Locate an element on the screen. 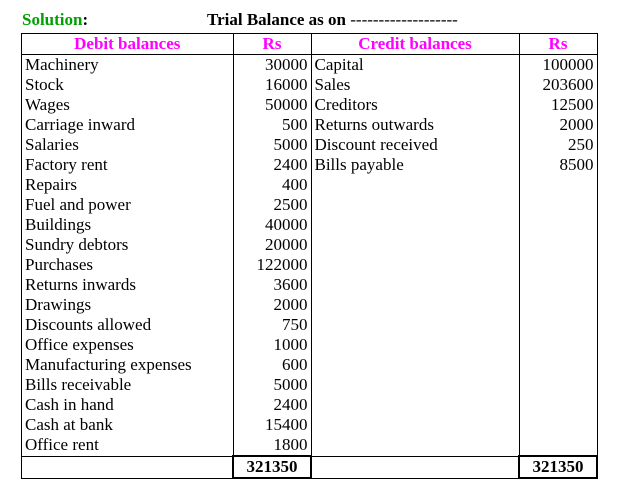 The height and width of the screenshot is (504, 640). debit-amount: 50000 is located at coordinates (272, 105).